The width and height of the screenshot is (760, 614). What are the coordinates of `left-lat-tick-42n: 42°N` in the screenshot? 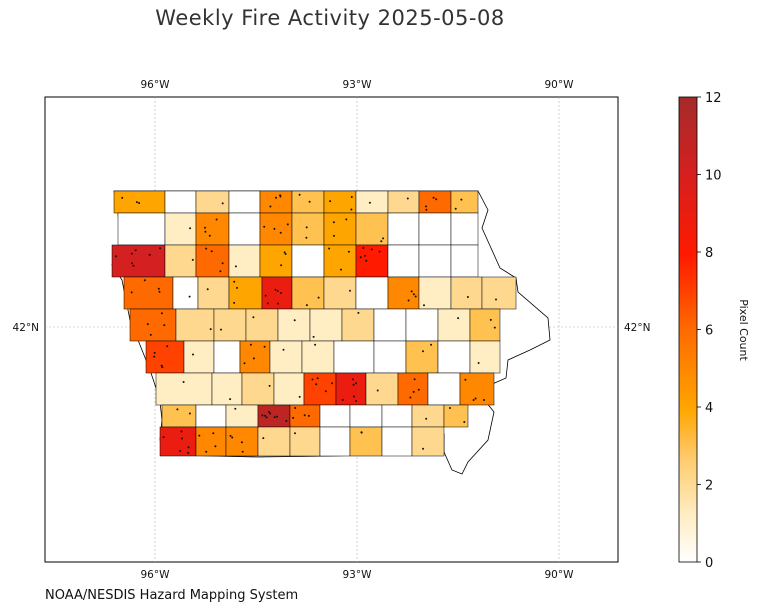 It's located at (26, 328).